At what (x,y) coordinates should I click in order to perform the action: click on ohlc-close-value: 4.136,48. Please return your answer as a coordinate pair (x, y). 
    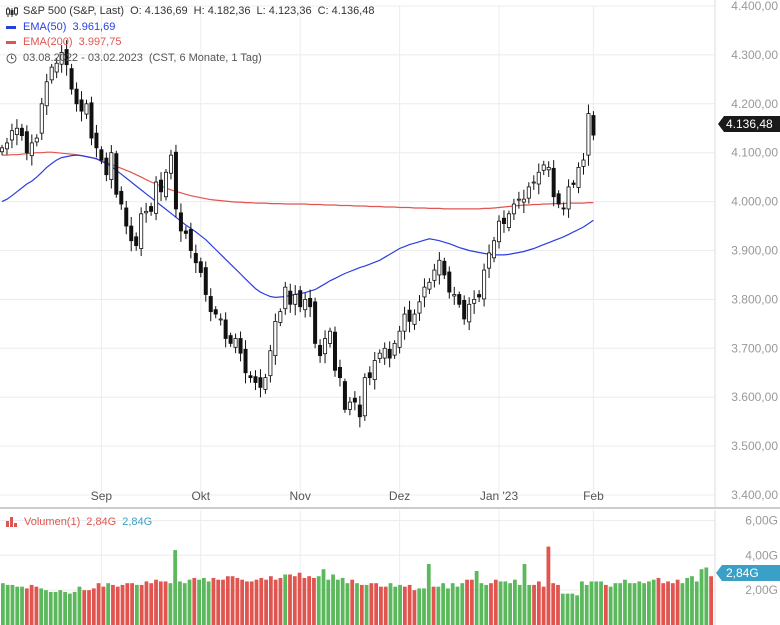
    Looking at the image, I should click on (353, 11).